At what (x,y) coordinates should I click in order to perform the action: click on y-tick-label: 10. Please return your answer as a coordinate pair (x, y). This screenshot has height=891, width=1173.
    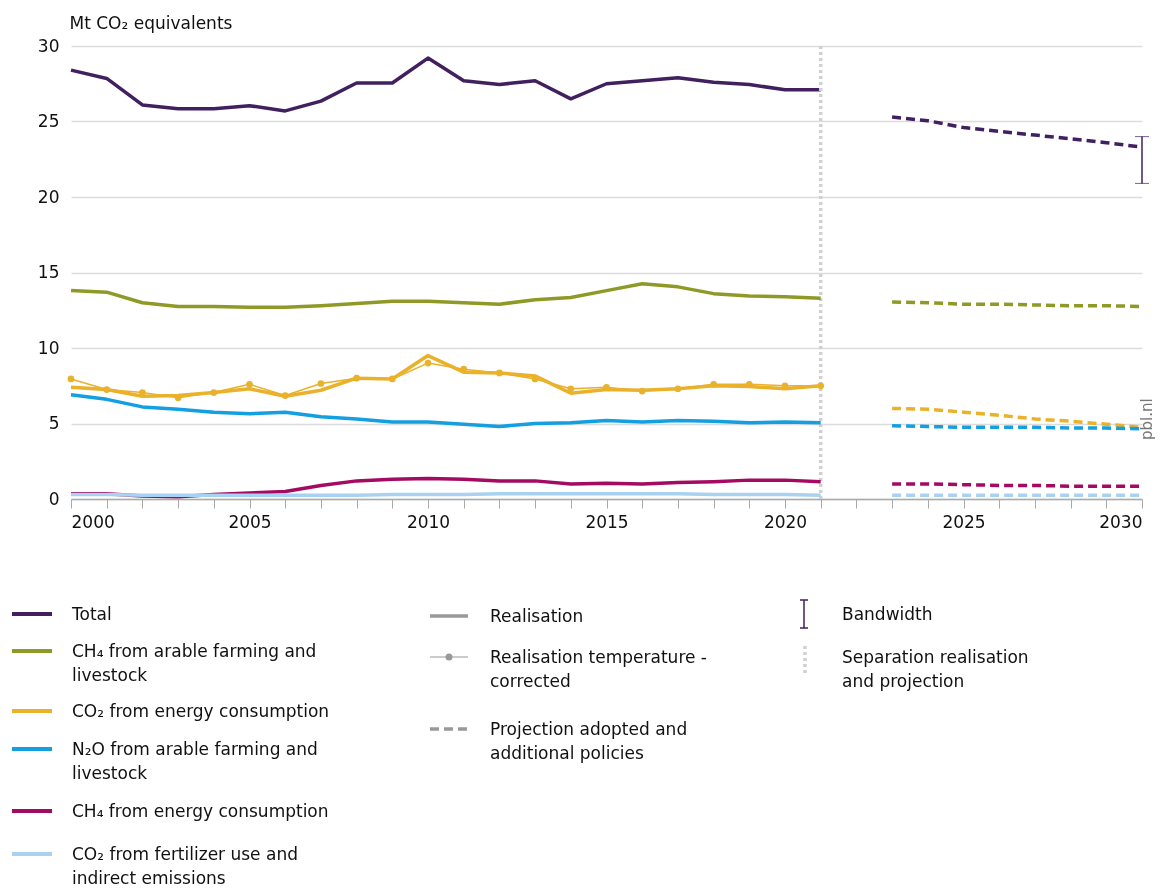
    Looking at the image, I should click on (48, 347).